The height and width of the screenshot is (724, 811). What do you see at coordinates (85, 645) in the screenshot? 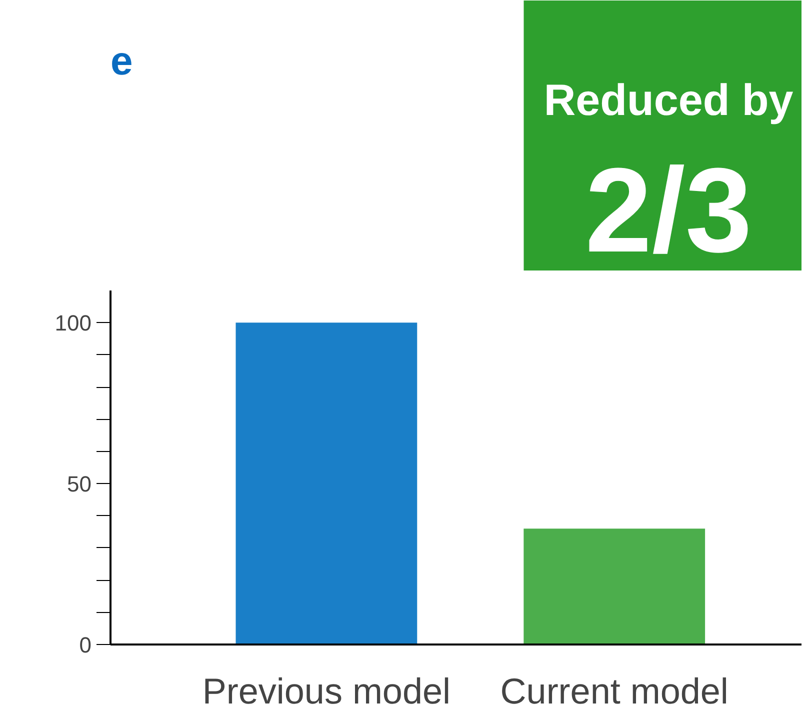
I see `y-tick-label: 0` at bounding box center [85, 645].